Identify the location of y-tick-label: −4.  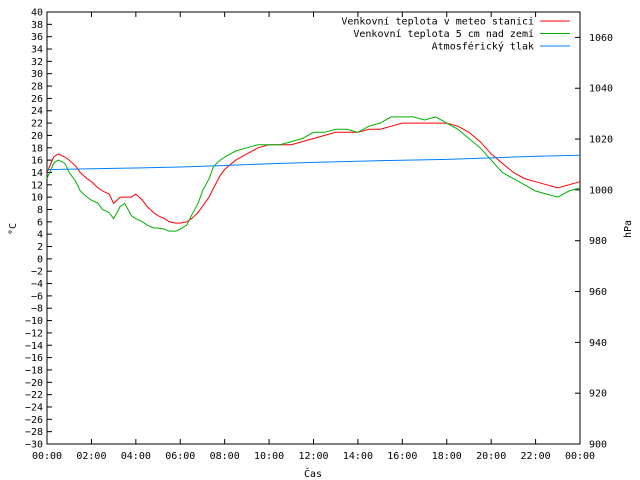
(37, 284).